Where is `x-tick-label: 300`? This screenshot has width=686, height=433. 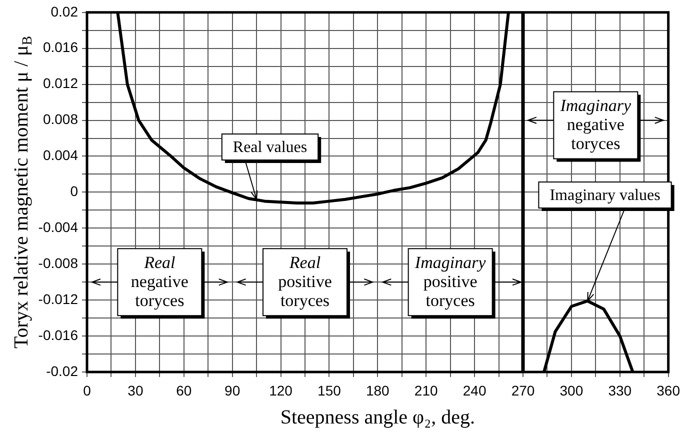
x-tick-label: 300 is located at coordinates (572, 390).